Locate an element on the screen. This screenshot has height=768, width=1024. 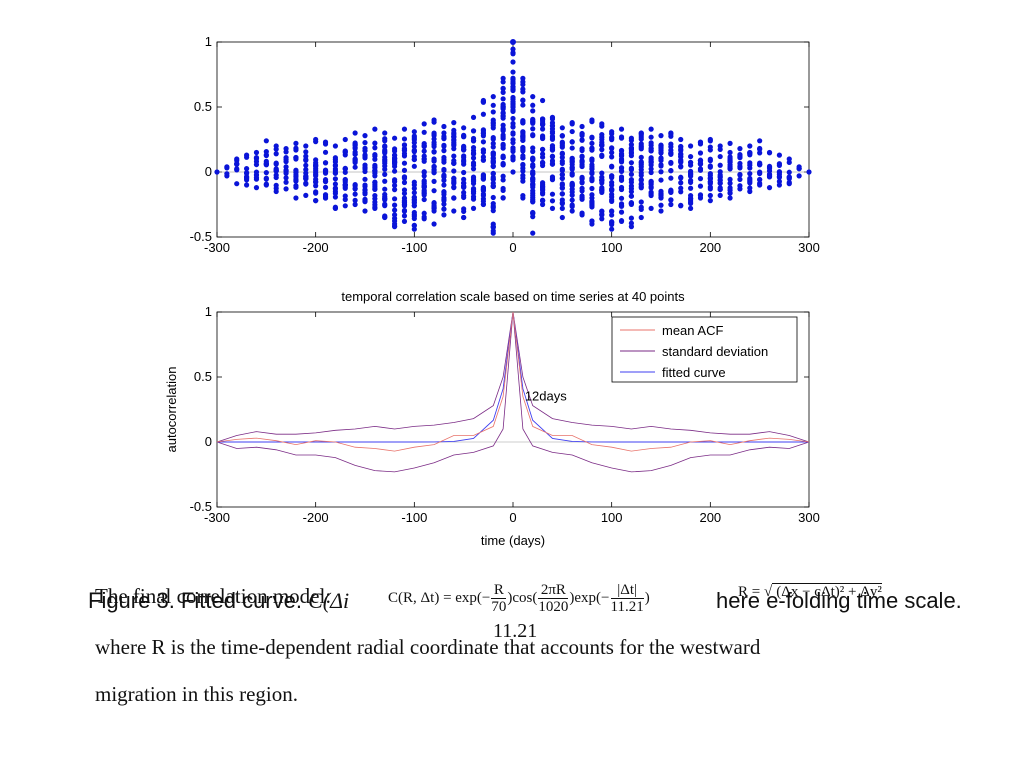
x-tick-label: -300 is located at coordinates (217, 247).